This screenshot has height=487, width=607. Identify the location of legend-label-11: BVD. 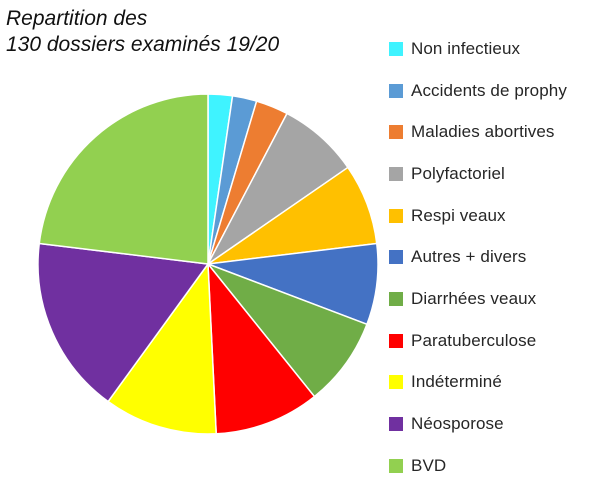
(429, 465).